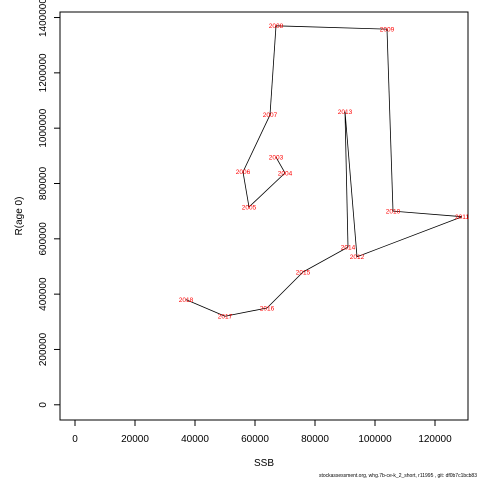 This screenshot has width=480, height=480. I want to click on point-label: 2005, so click(249, 207).